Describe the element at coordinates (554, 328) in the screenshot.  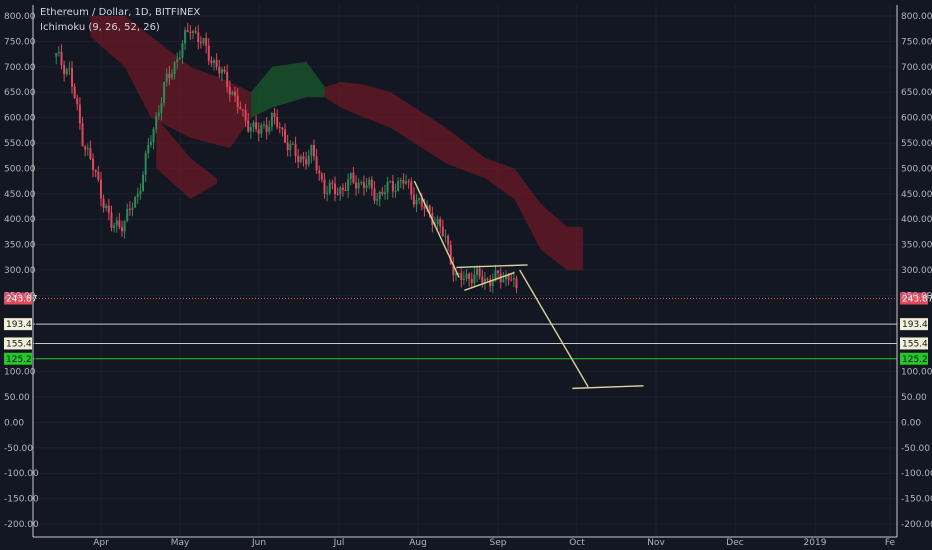
I see `projection-line` at that location.